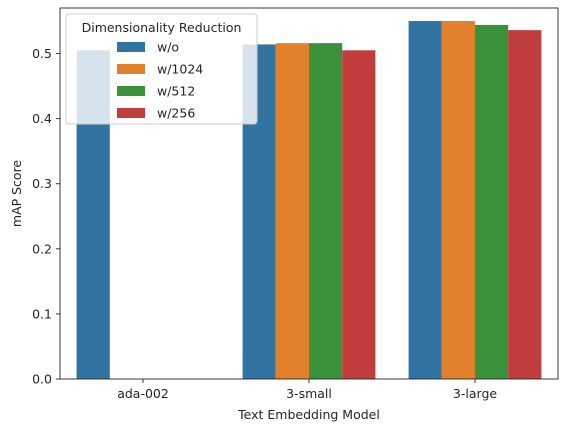  What do you see at coordinates (359, 215) in the screenshot?
I see `bar-3-small-w/256` at bounding box center [359, 215].